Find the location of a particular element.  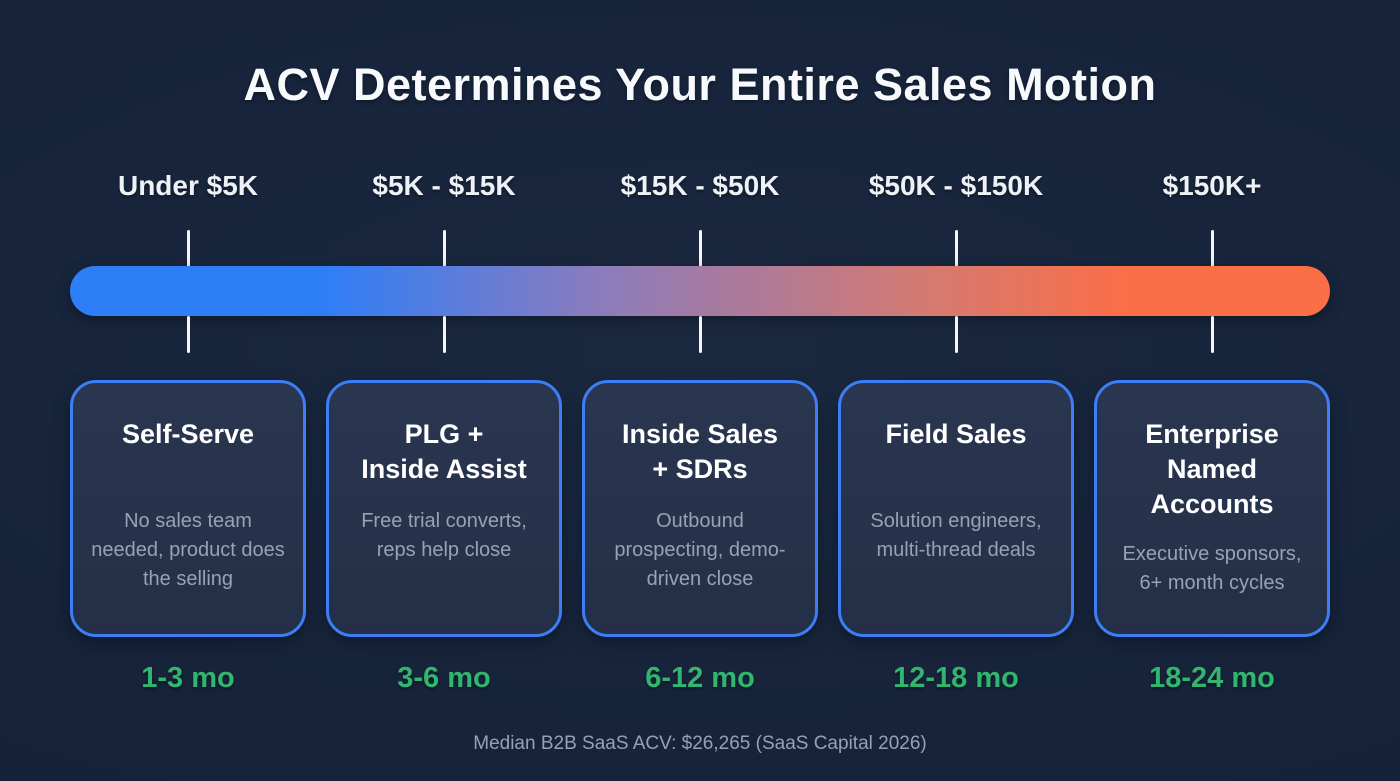

motion-description: Free trial converts, reps help close is located at coordinates (444, 535).